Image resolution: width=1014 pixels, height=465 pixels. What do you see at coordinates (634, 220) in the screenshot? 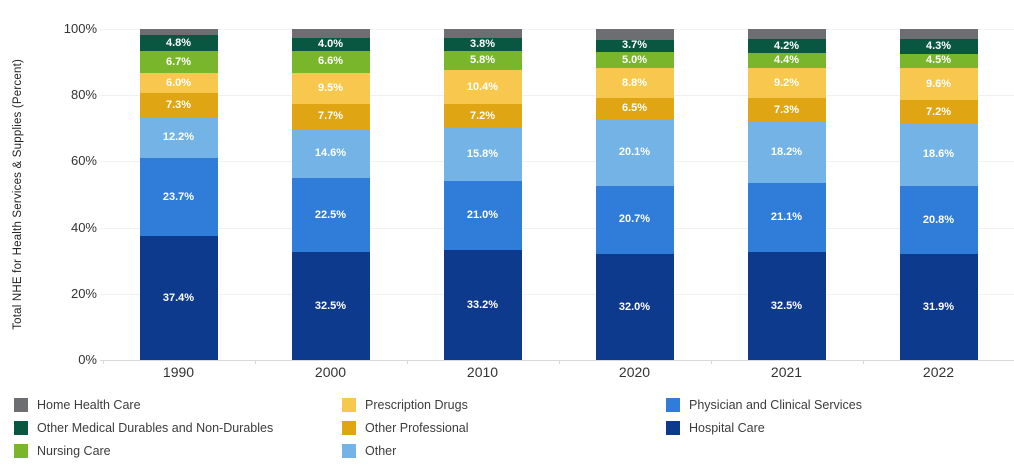
I see `bar-segment: 20.7%` at bounding box center [634, 220].